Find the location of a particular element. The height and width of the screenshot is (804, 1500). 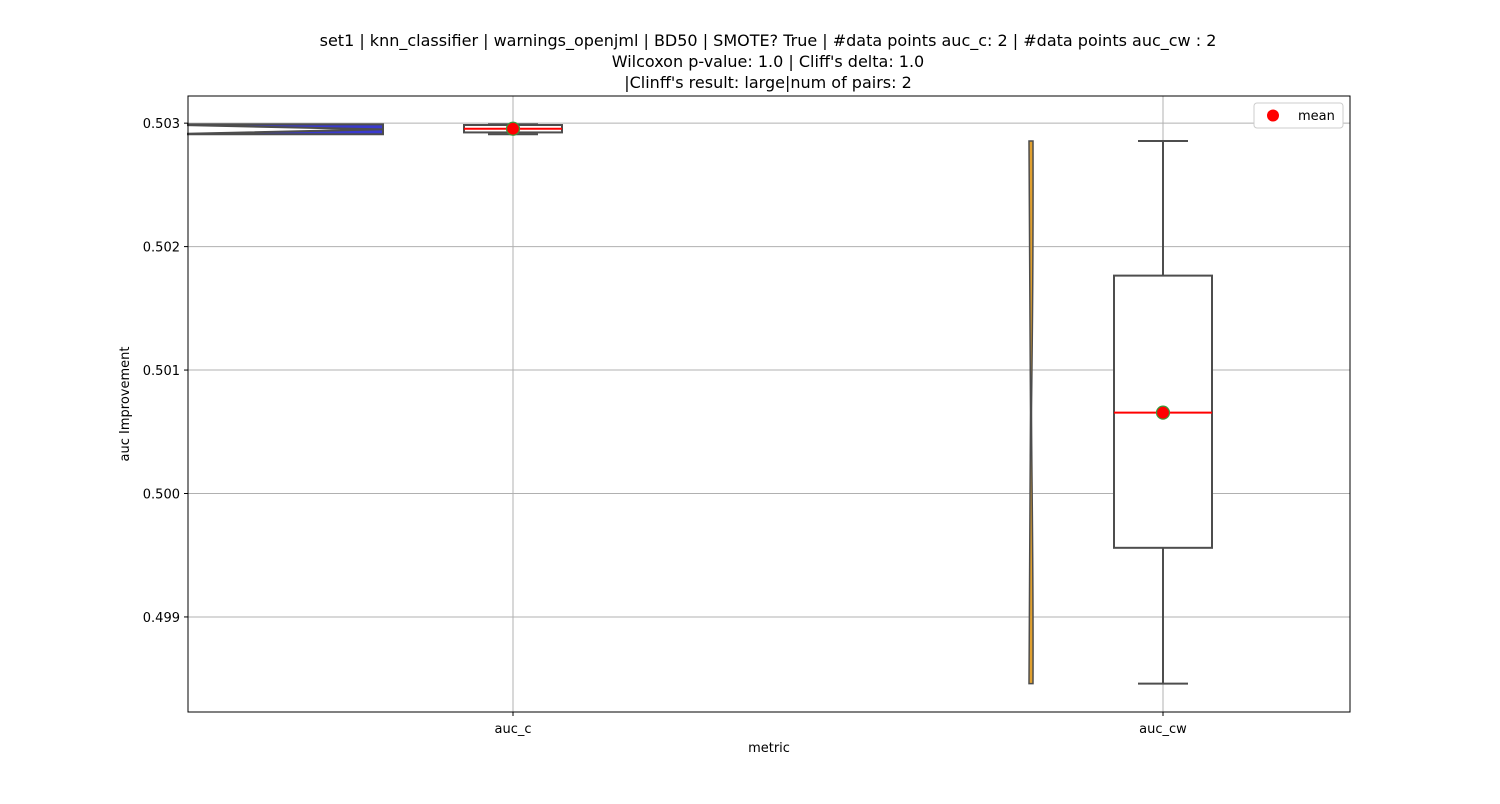

x-tick-label: auc_c is located at coordinates (512, 729).